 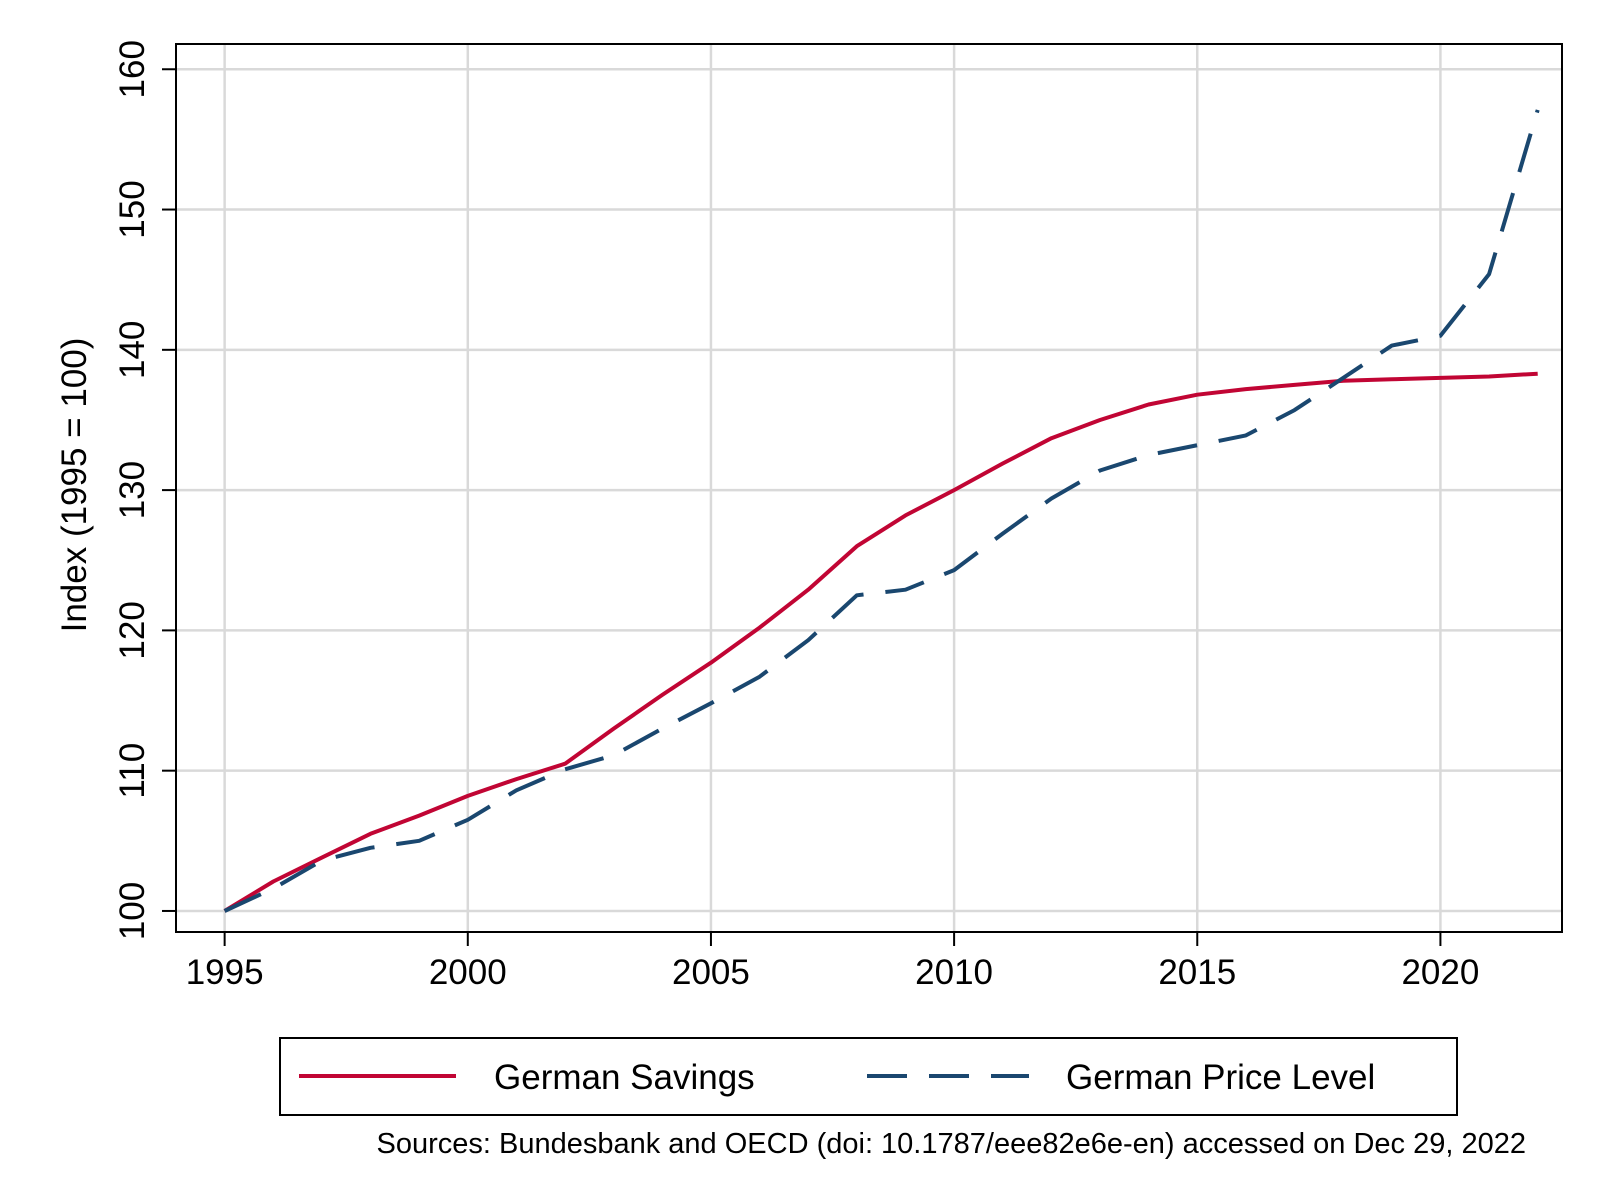 I want to click on y-tick-label-160: 160, so click(x=132, y=69).